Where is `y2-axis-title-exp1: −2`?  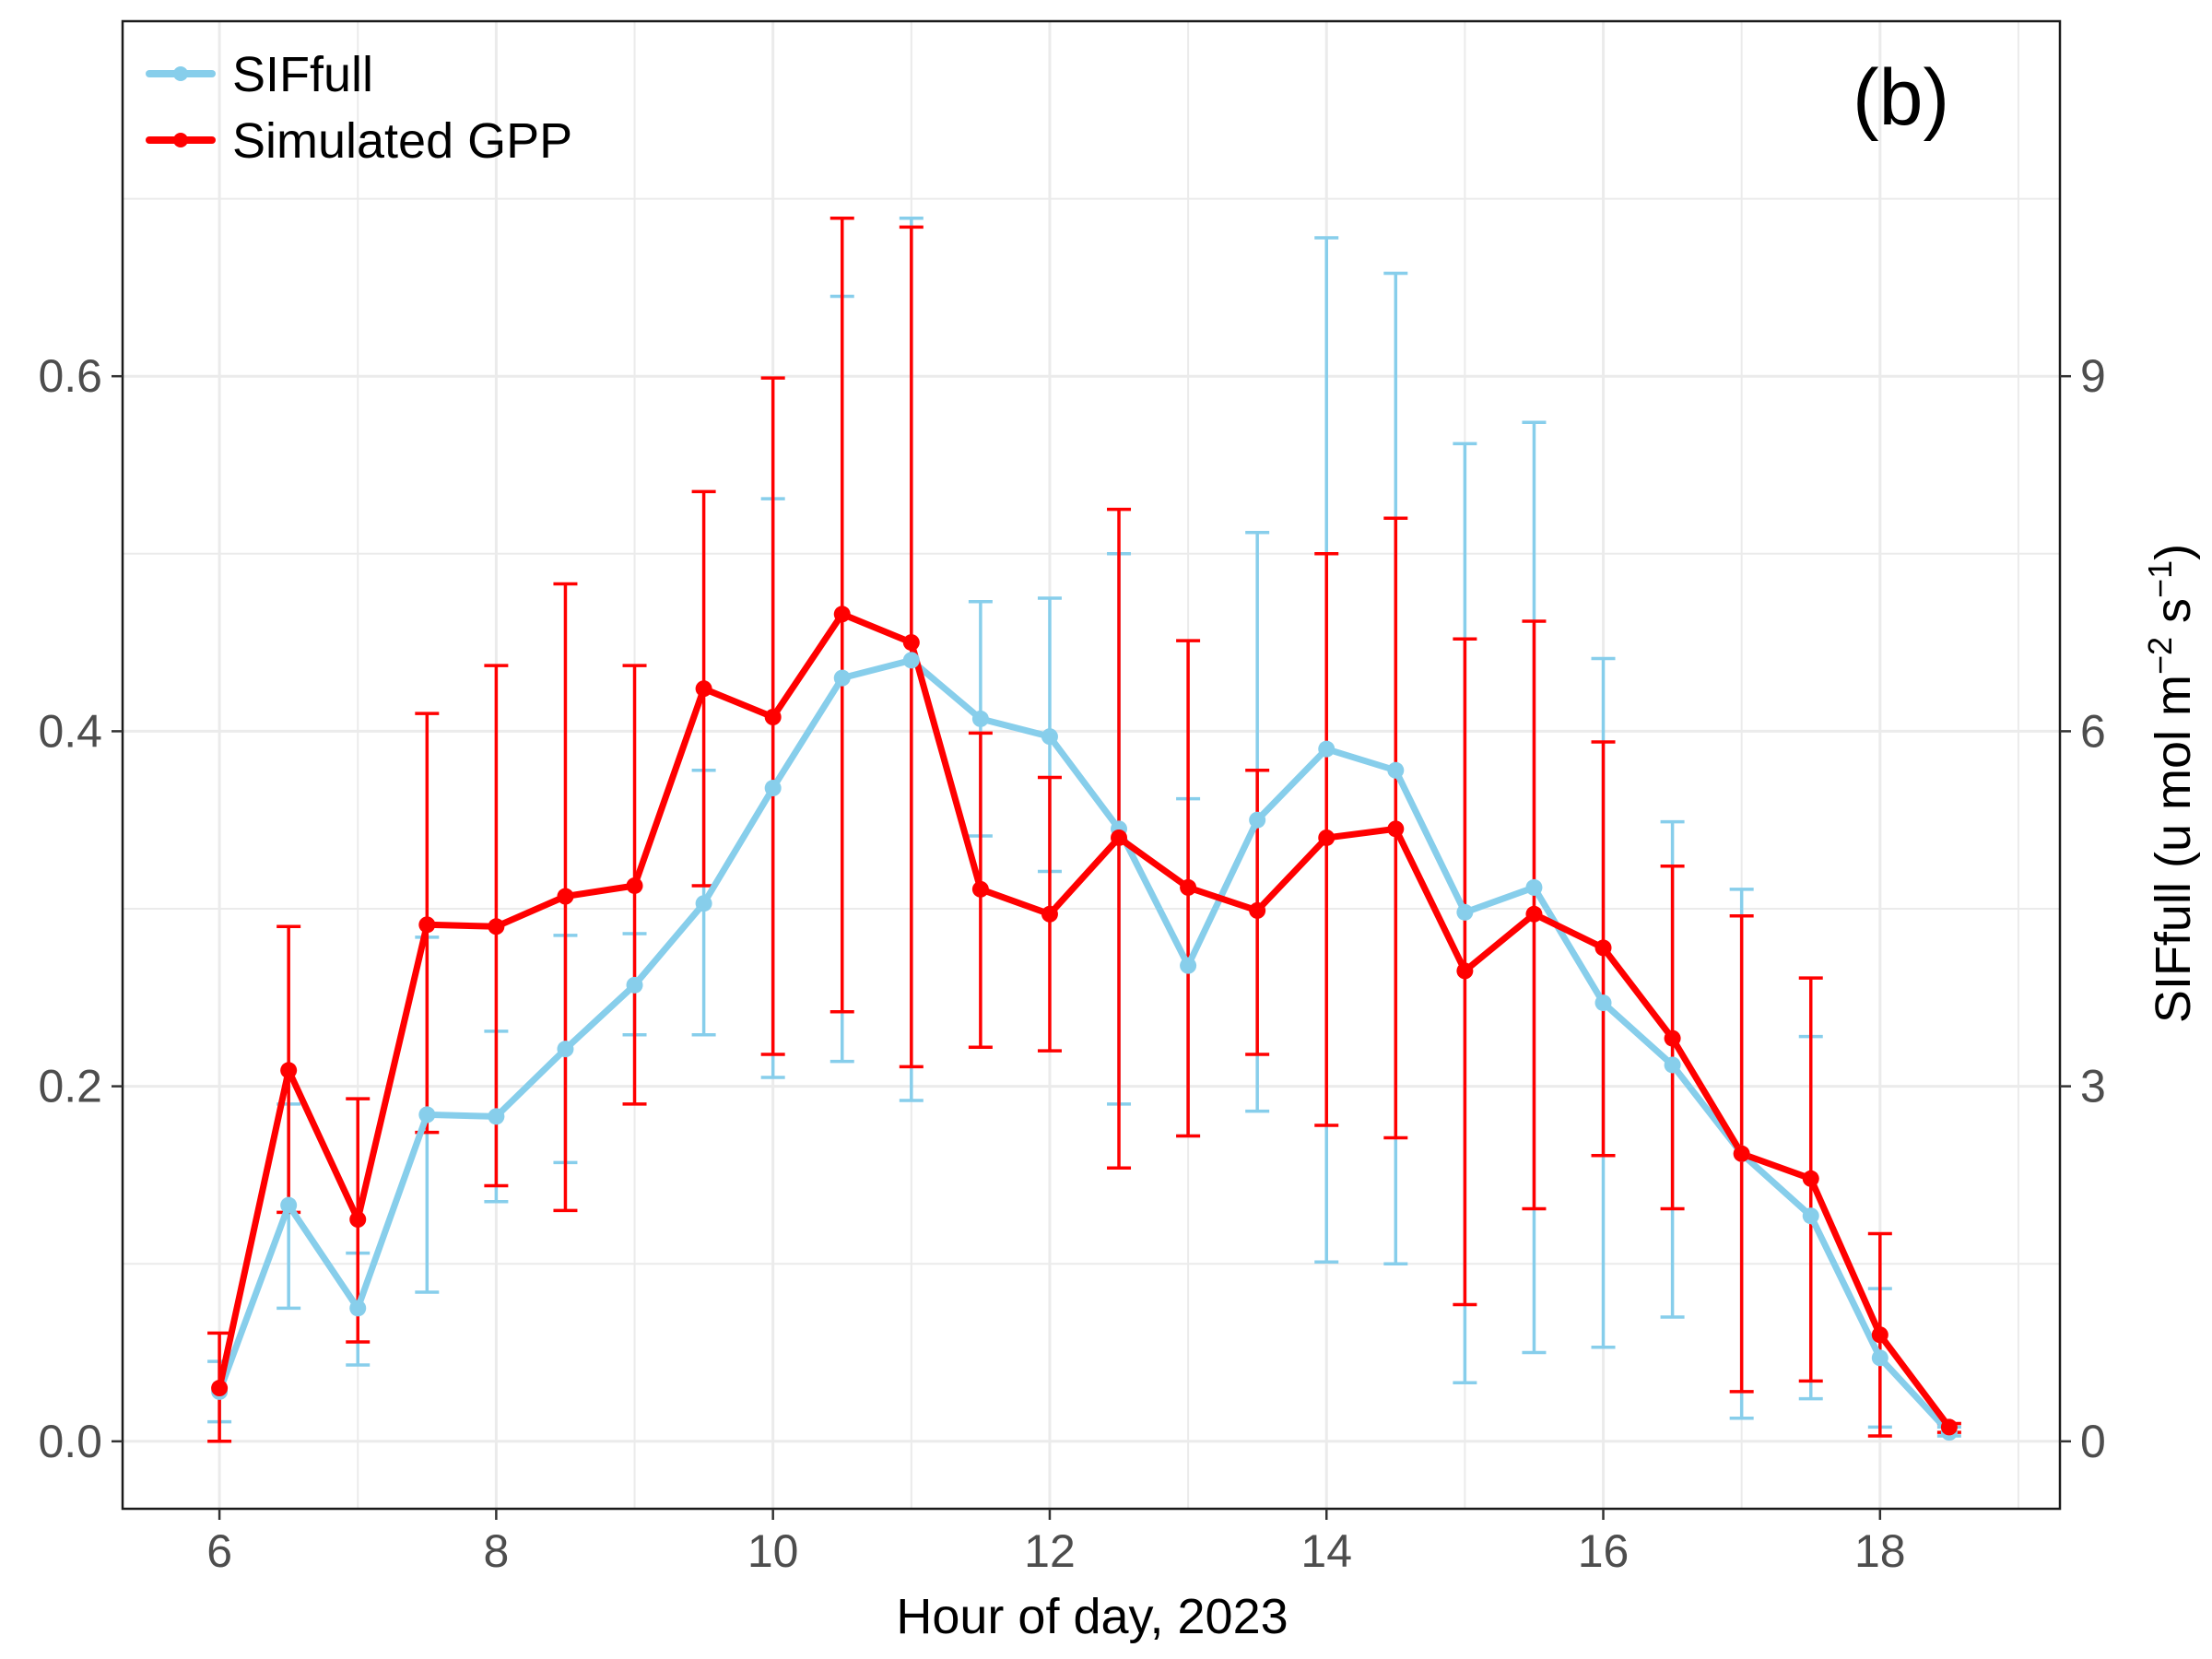 y2-axis-title-exp1: −2 is located at coordinates (2160, 656).